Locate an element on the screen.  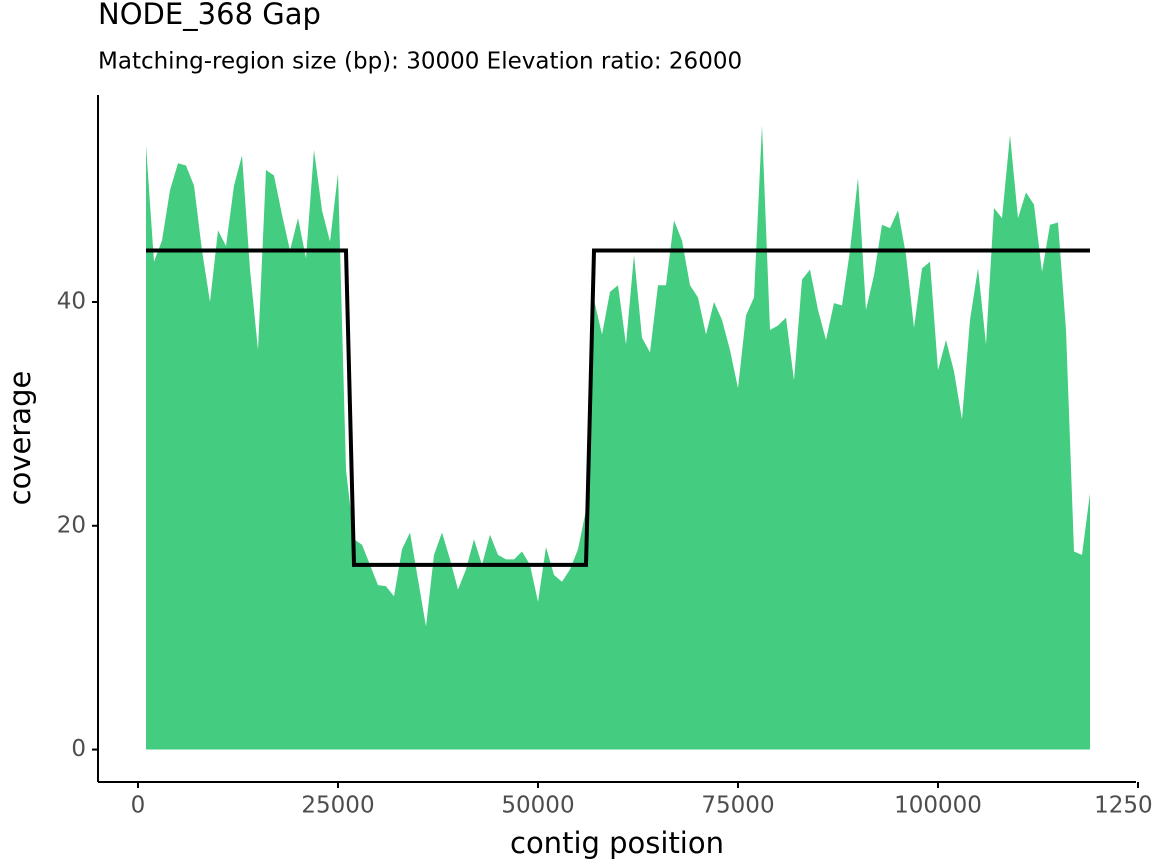
x-tick-label: 50000 is located at coordinates (537, 806).